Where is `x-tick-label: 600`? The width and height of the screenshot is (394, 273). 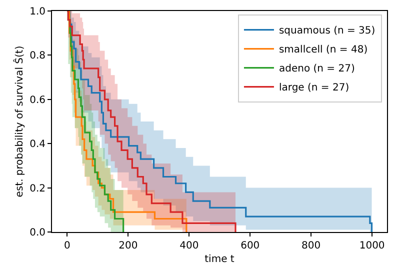 x-tick-label: 600 is located at coordinates (250, 246).